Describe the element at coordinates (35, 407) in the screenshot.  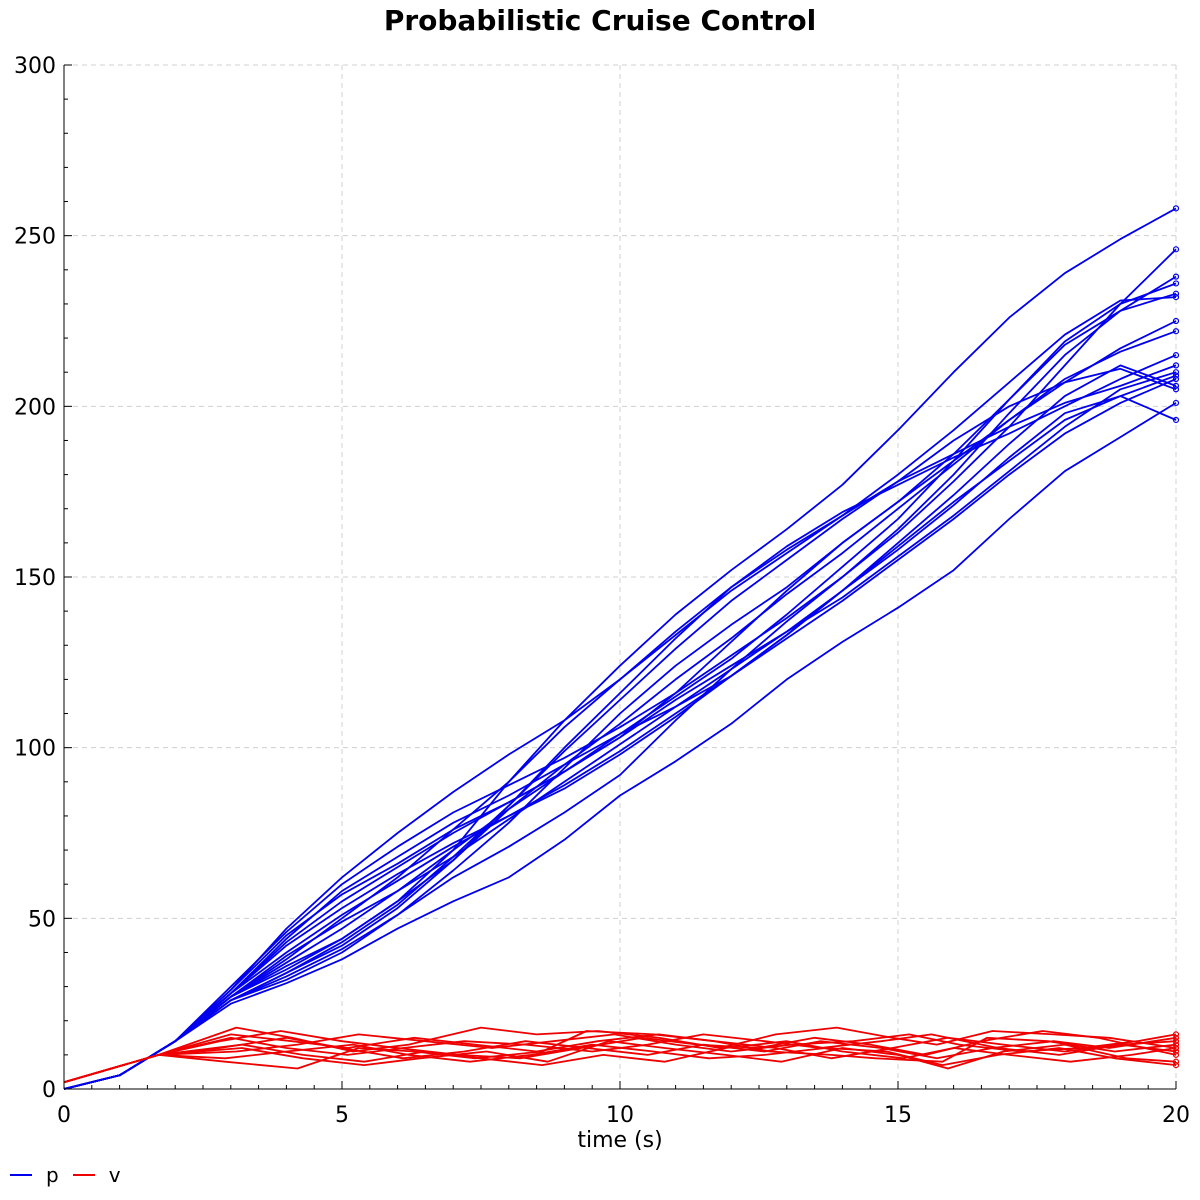
I see `y-tick-label: 200` at that location.